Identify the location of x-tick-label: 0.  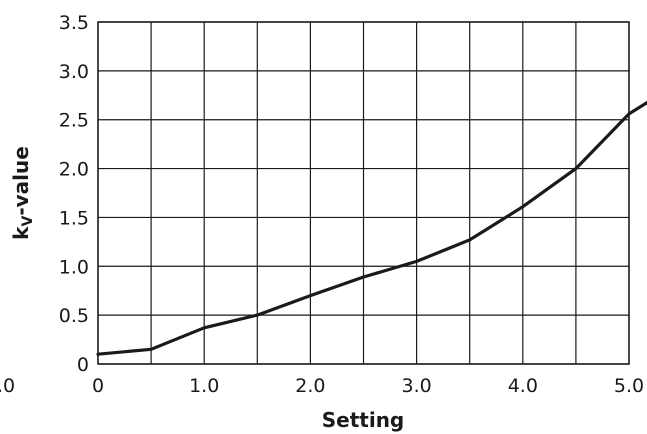
(98, 386).